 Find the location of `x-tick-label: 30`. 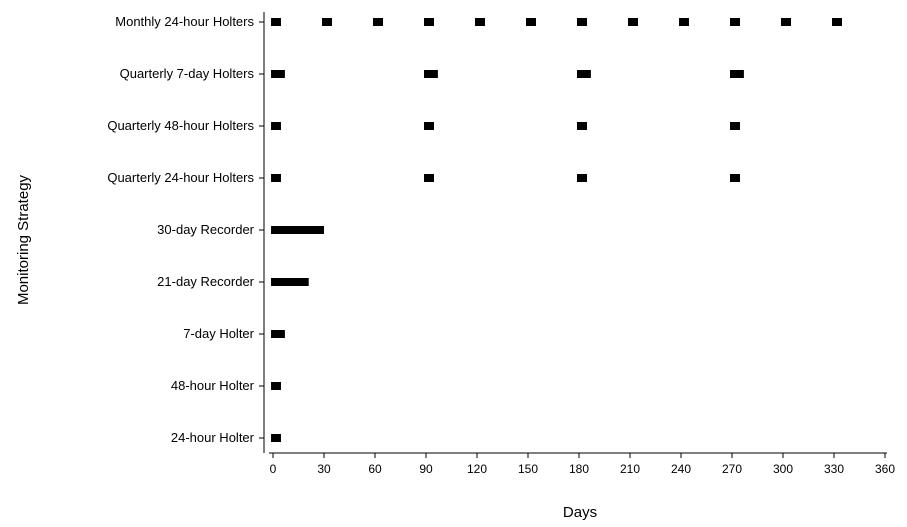

x-tick-label: 30 is located at coordinates (324, 469).